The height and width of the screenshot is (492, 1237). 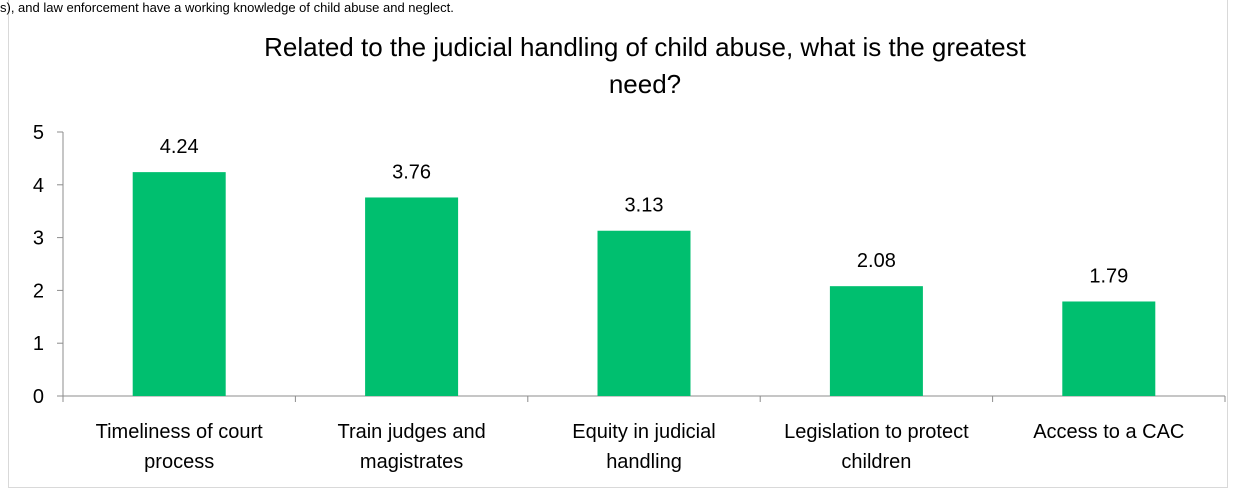 I want to click on category-label: handling, so click(x=644, y=462).